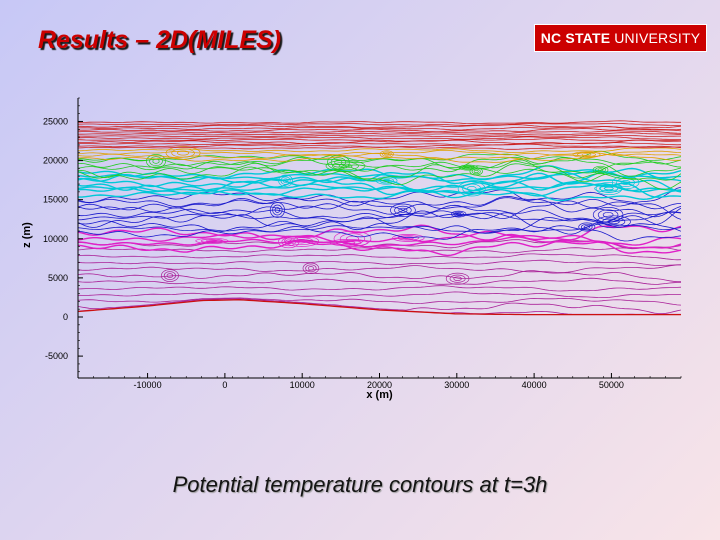 This screenshot has height=540, width=720. What do you see at coordinates (55, 121) in the screenshot?
I see `y-tick-label: 25000` at bounding box center [55, 121].